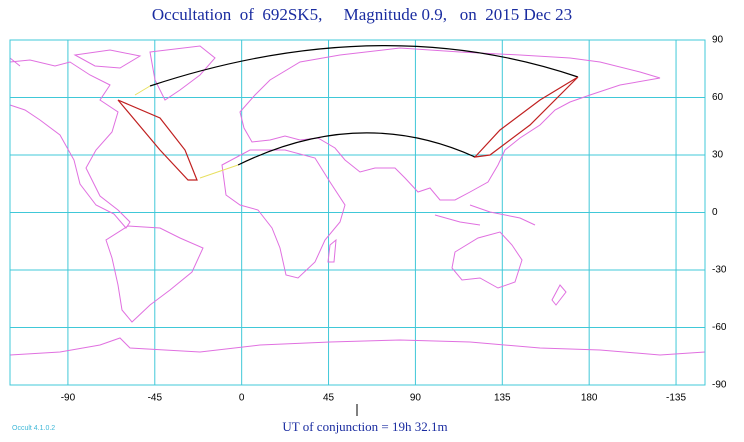  Describe the element at coordinates (719, 385) in the screenshot. I see `y-tick-label: -90` at that location.